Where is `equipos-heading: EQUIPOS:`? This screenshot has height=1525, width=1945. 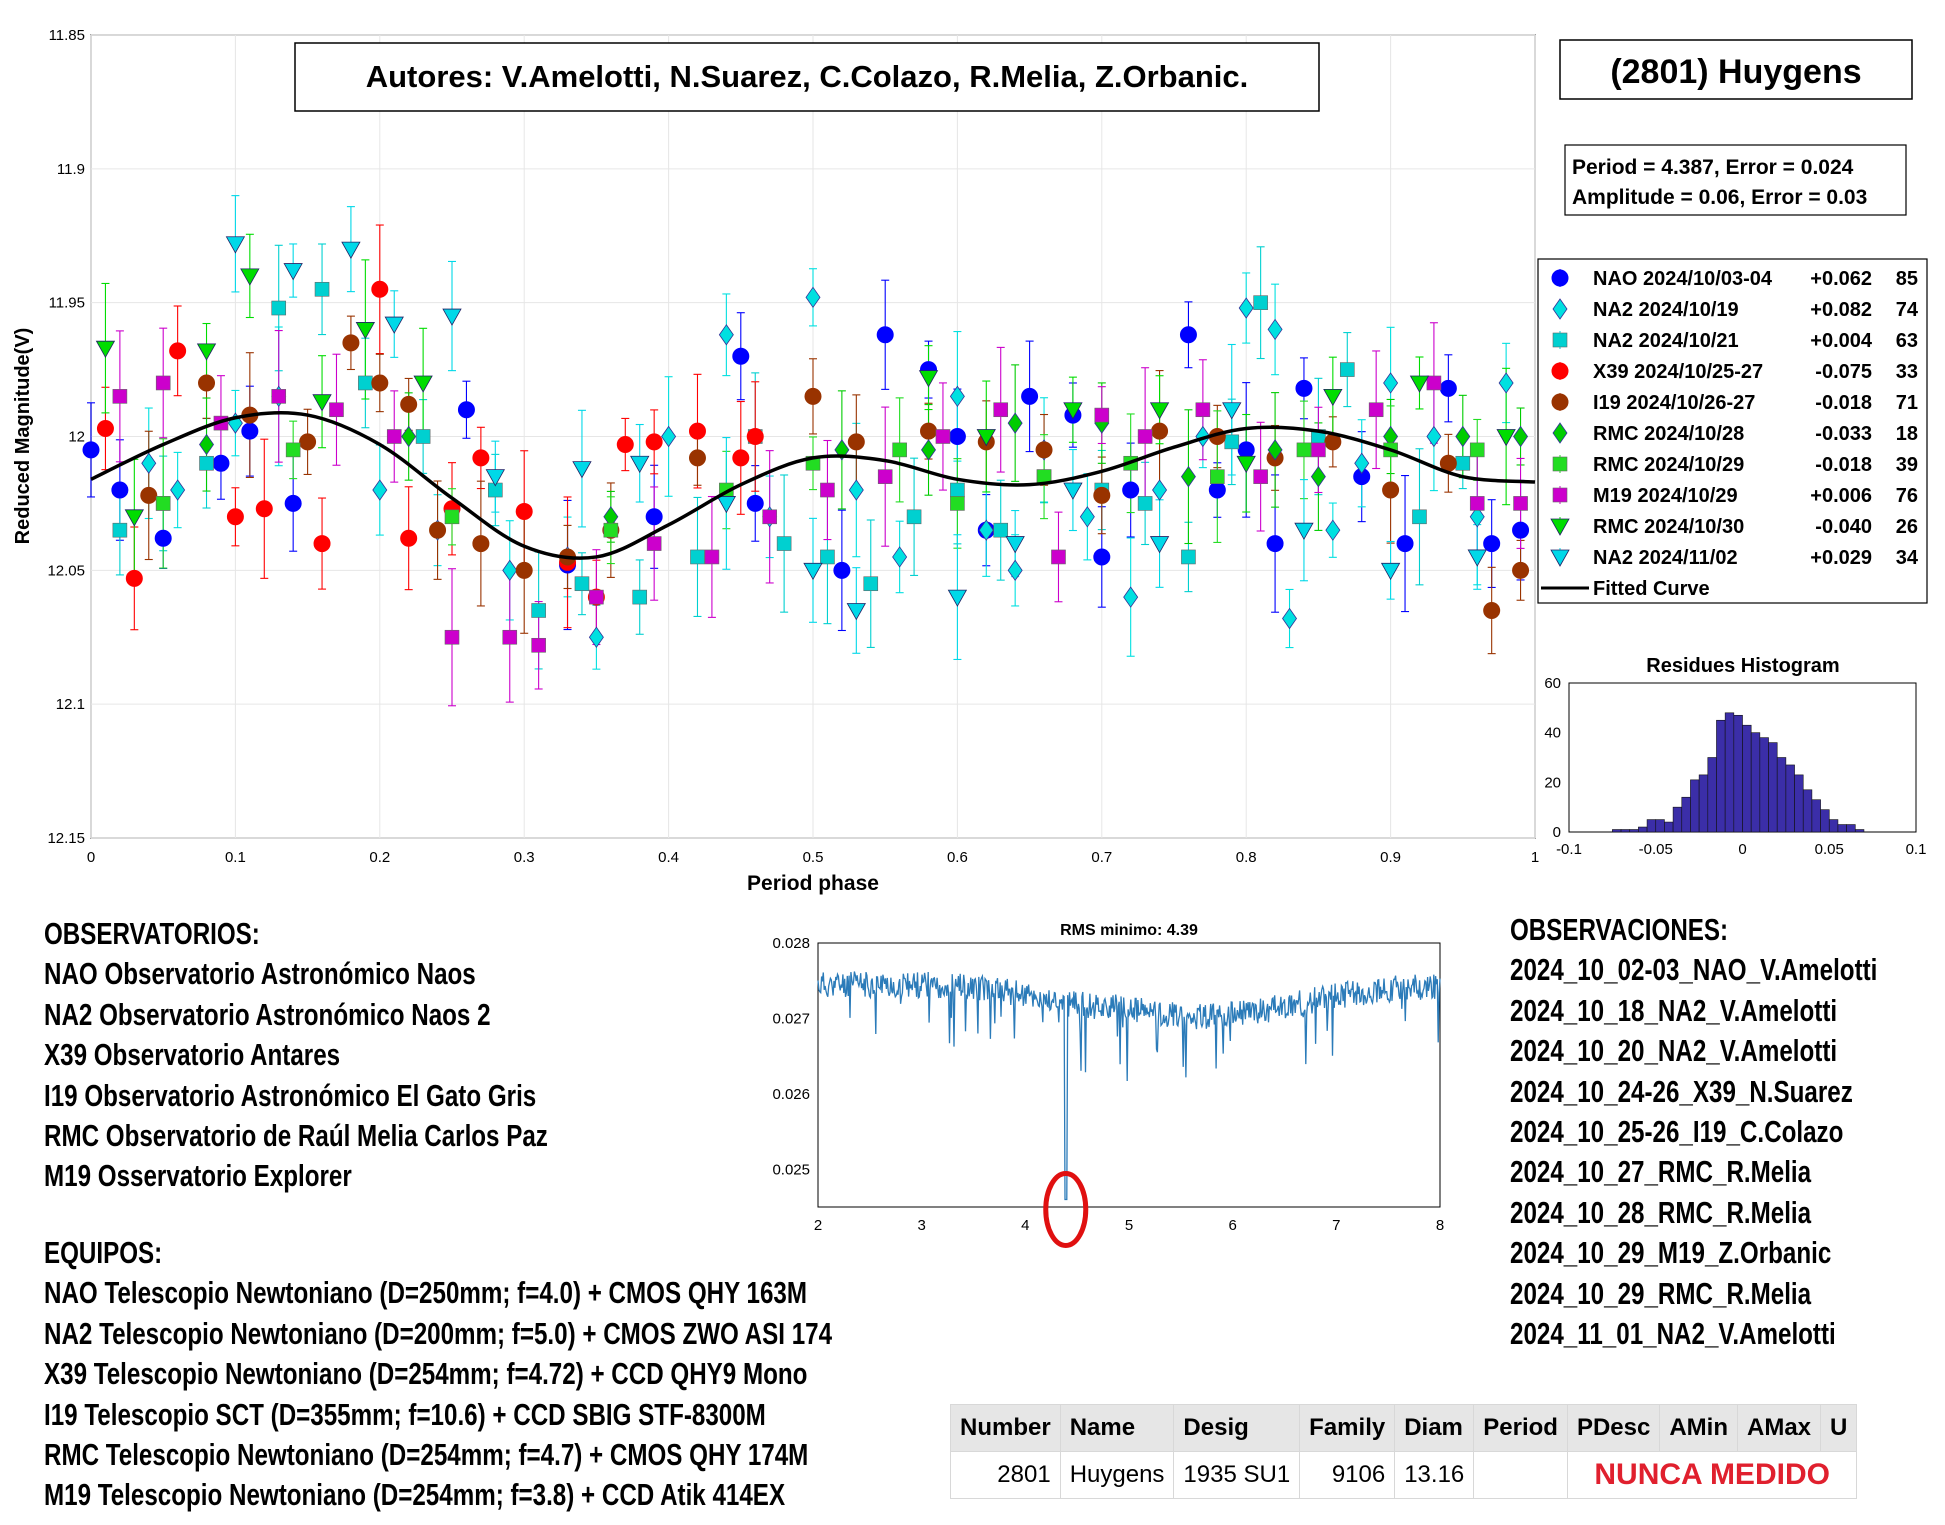
equipos-heading: EQUIPOS: is located at coordinates (103, 1252).